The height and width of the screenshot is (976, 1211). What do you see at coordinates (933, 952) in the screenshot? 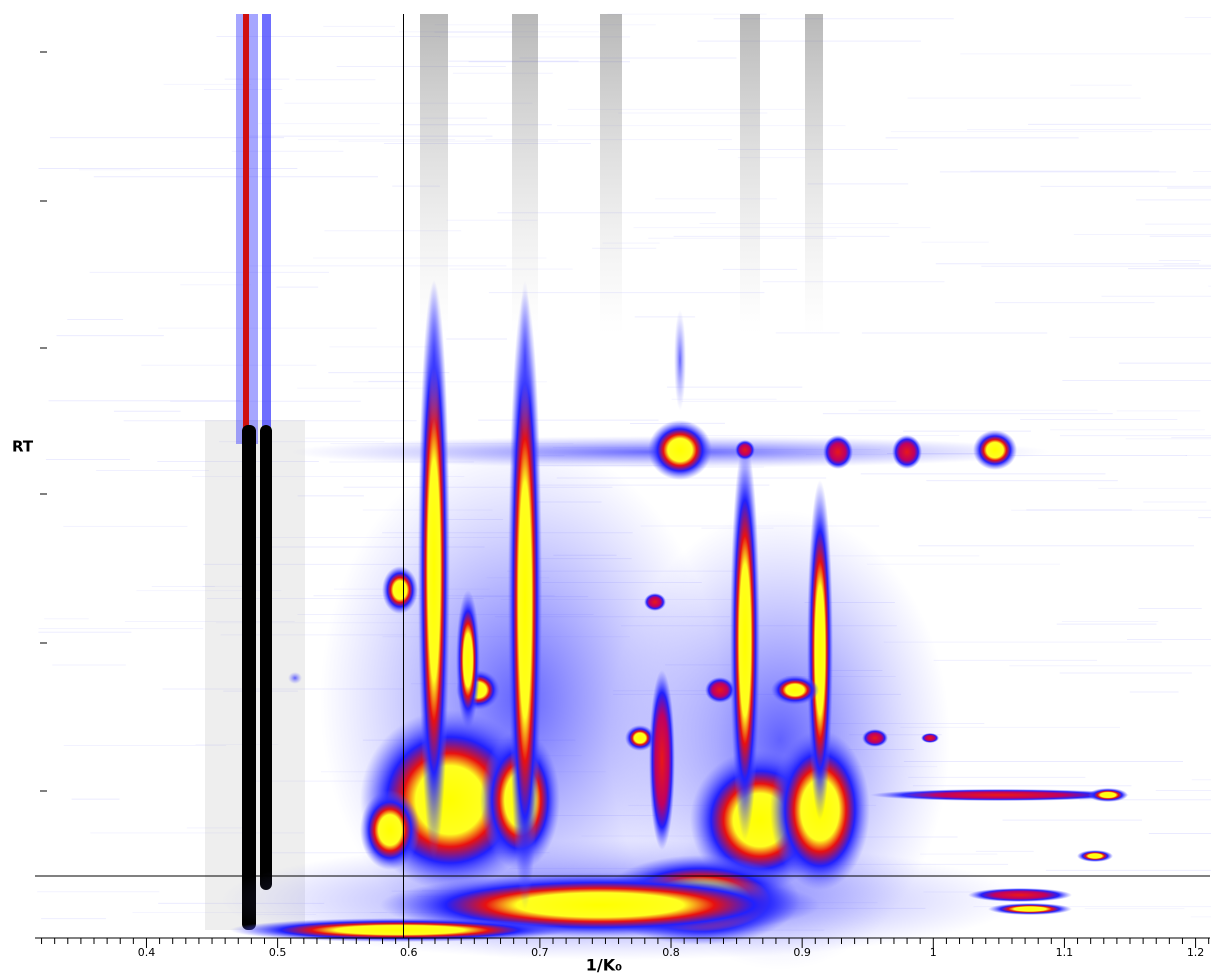
I see `x-tick-label: 1` at bounding box center [933, 952].